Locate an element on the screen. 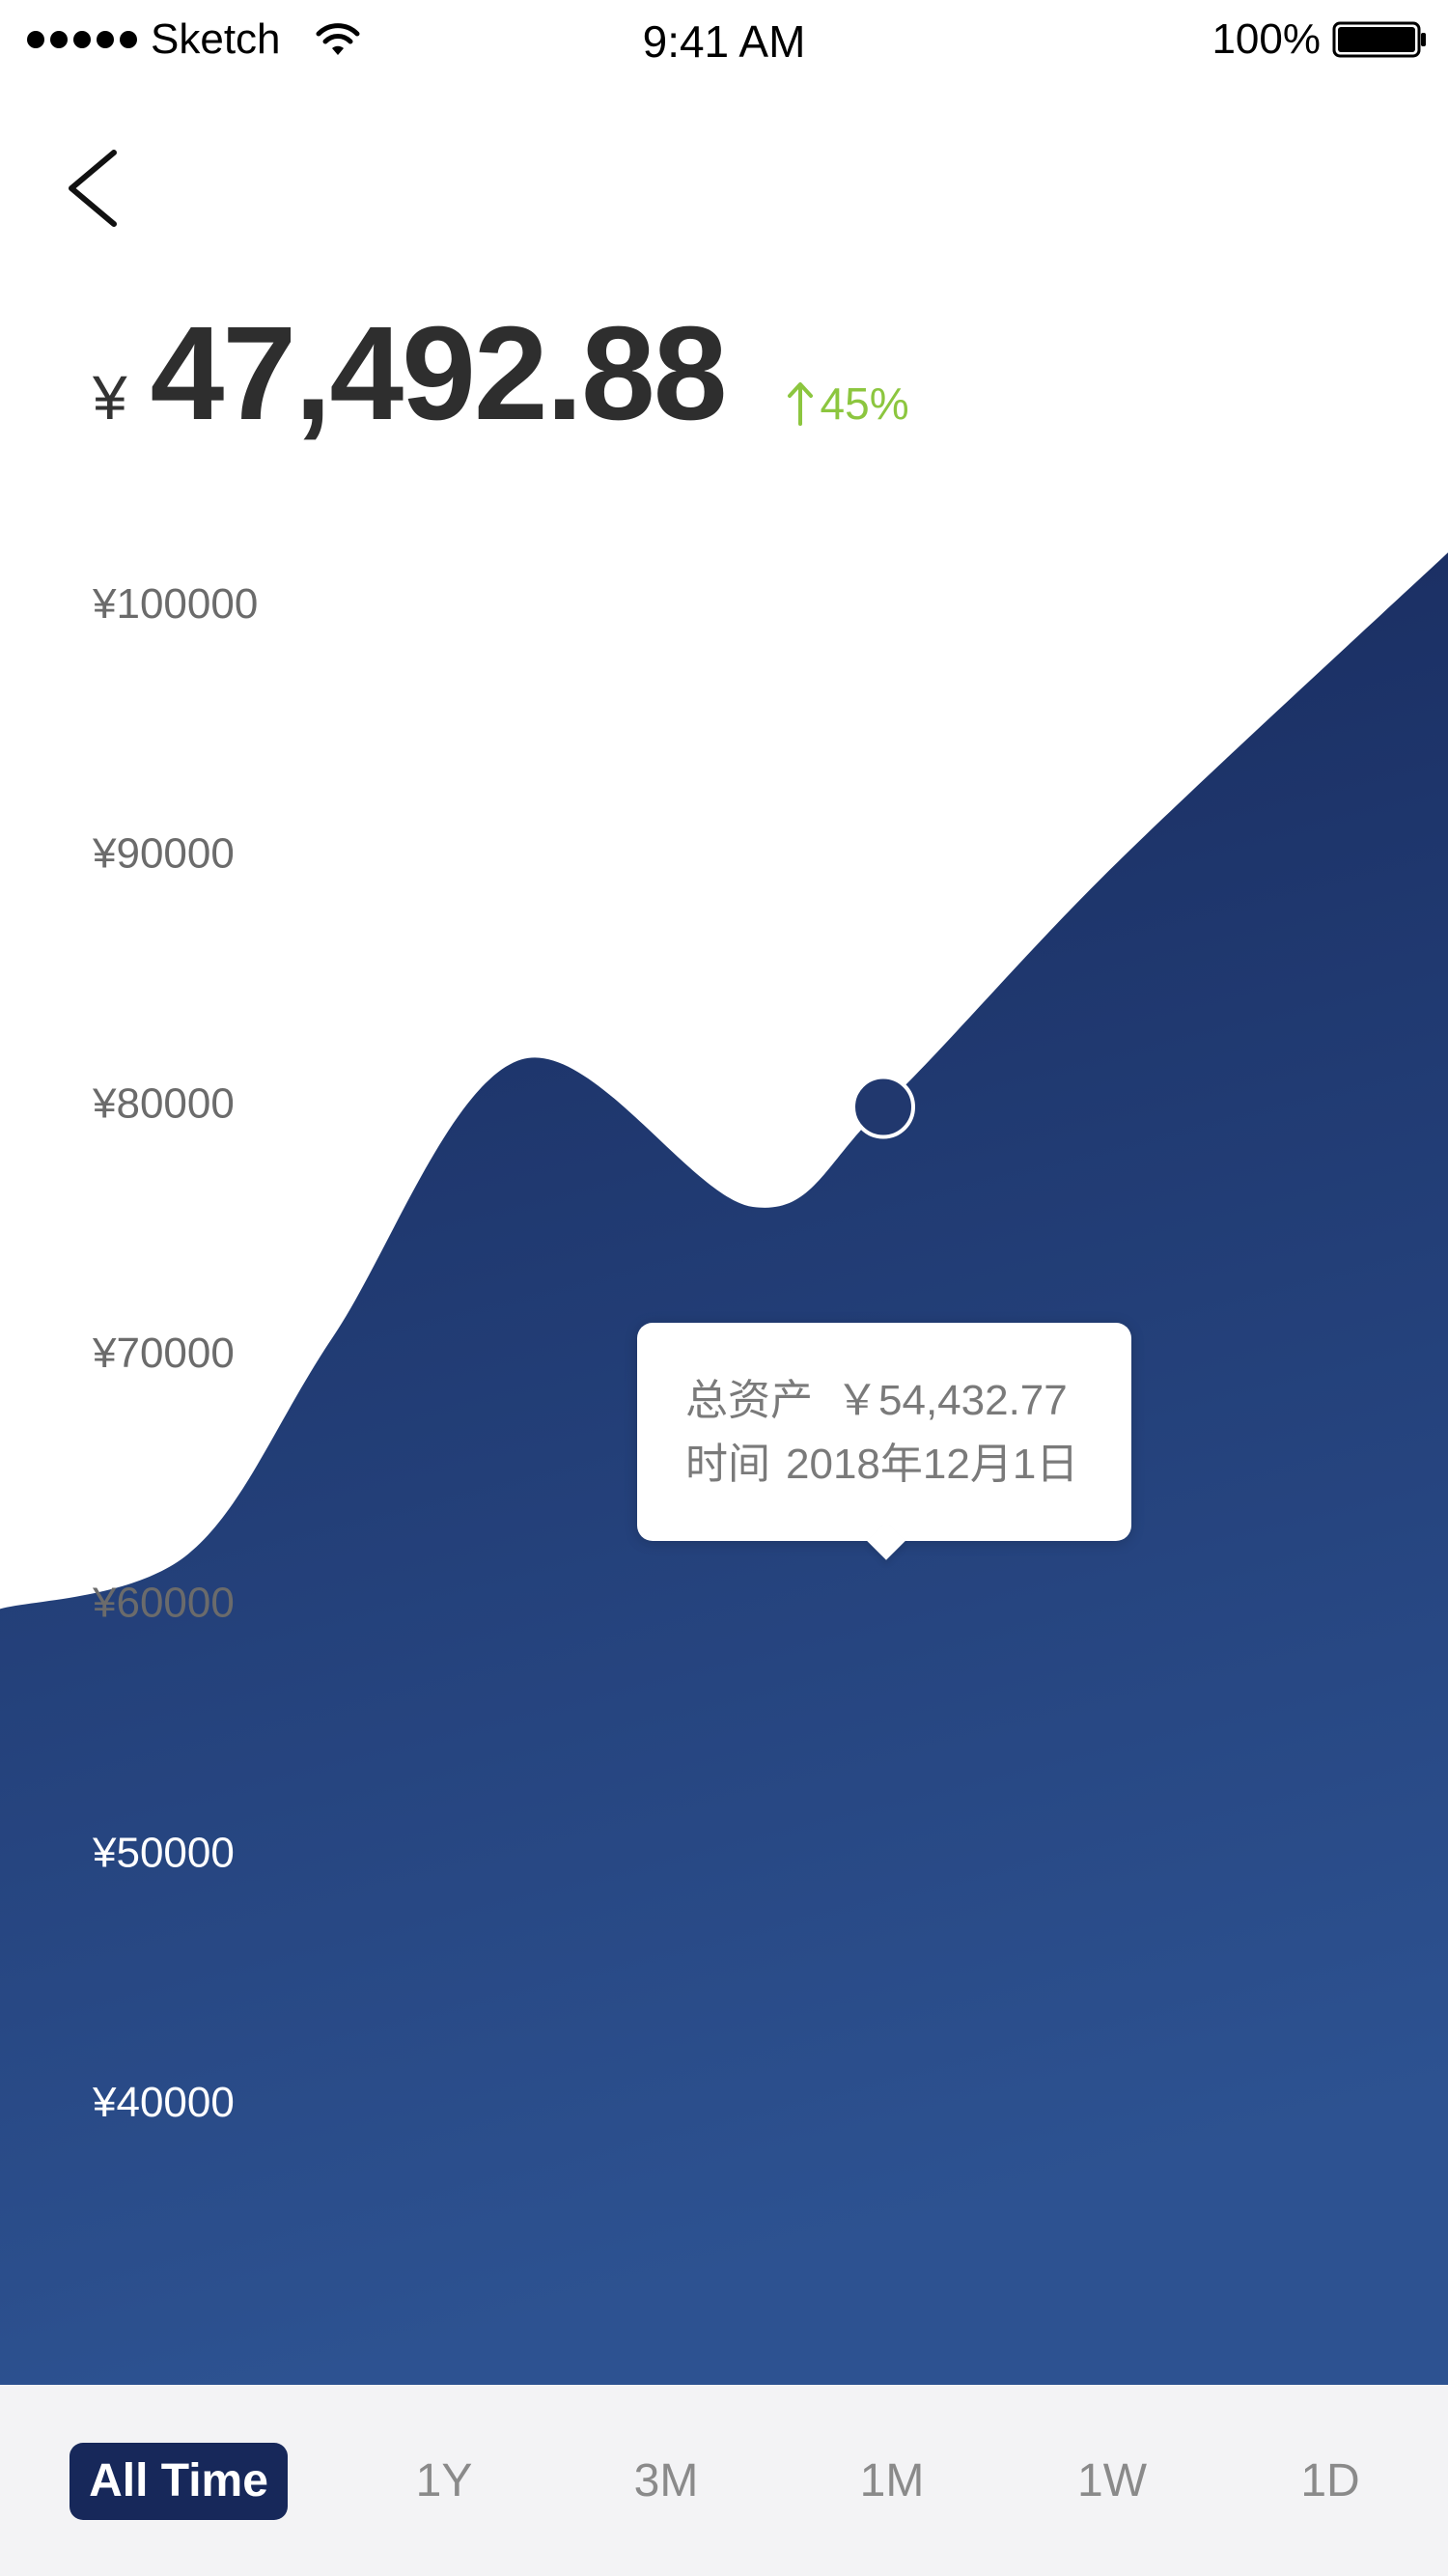  data-tooltip: 总资产 ￥54,432.77 时间 2018年12月1日 is located at coordinates (884, 1432).